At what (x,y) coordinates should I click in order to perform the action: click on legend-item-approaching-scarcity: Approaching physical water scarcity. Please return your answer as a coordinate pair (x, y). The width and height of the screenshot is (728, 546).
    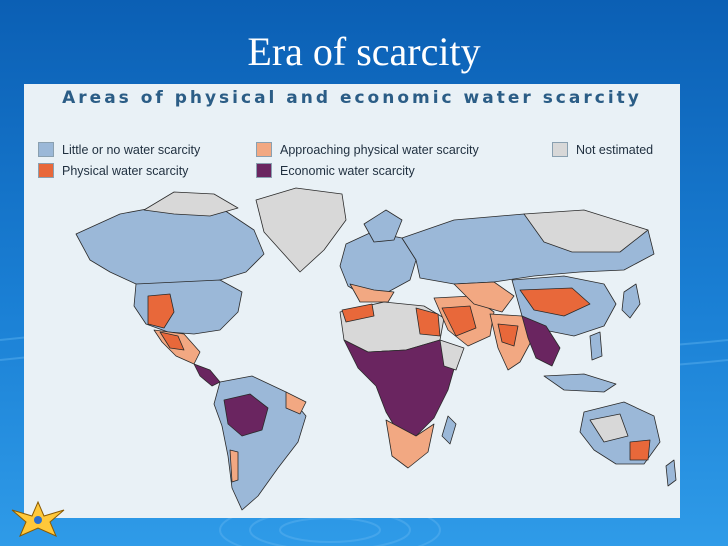
    Looking at the image, I should click on (367, 149).